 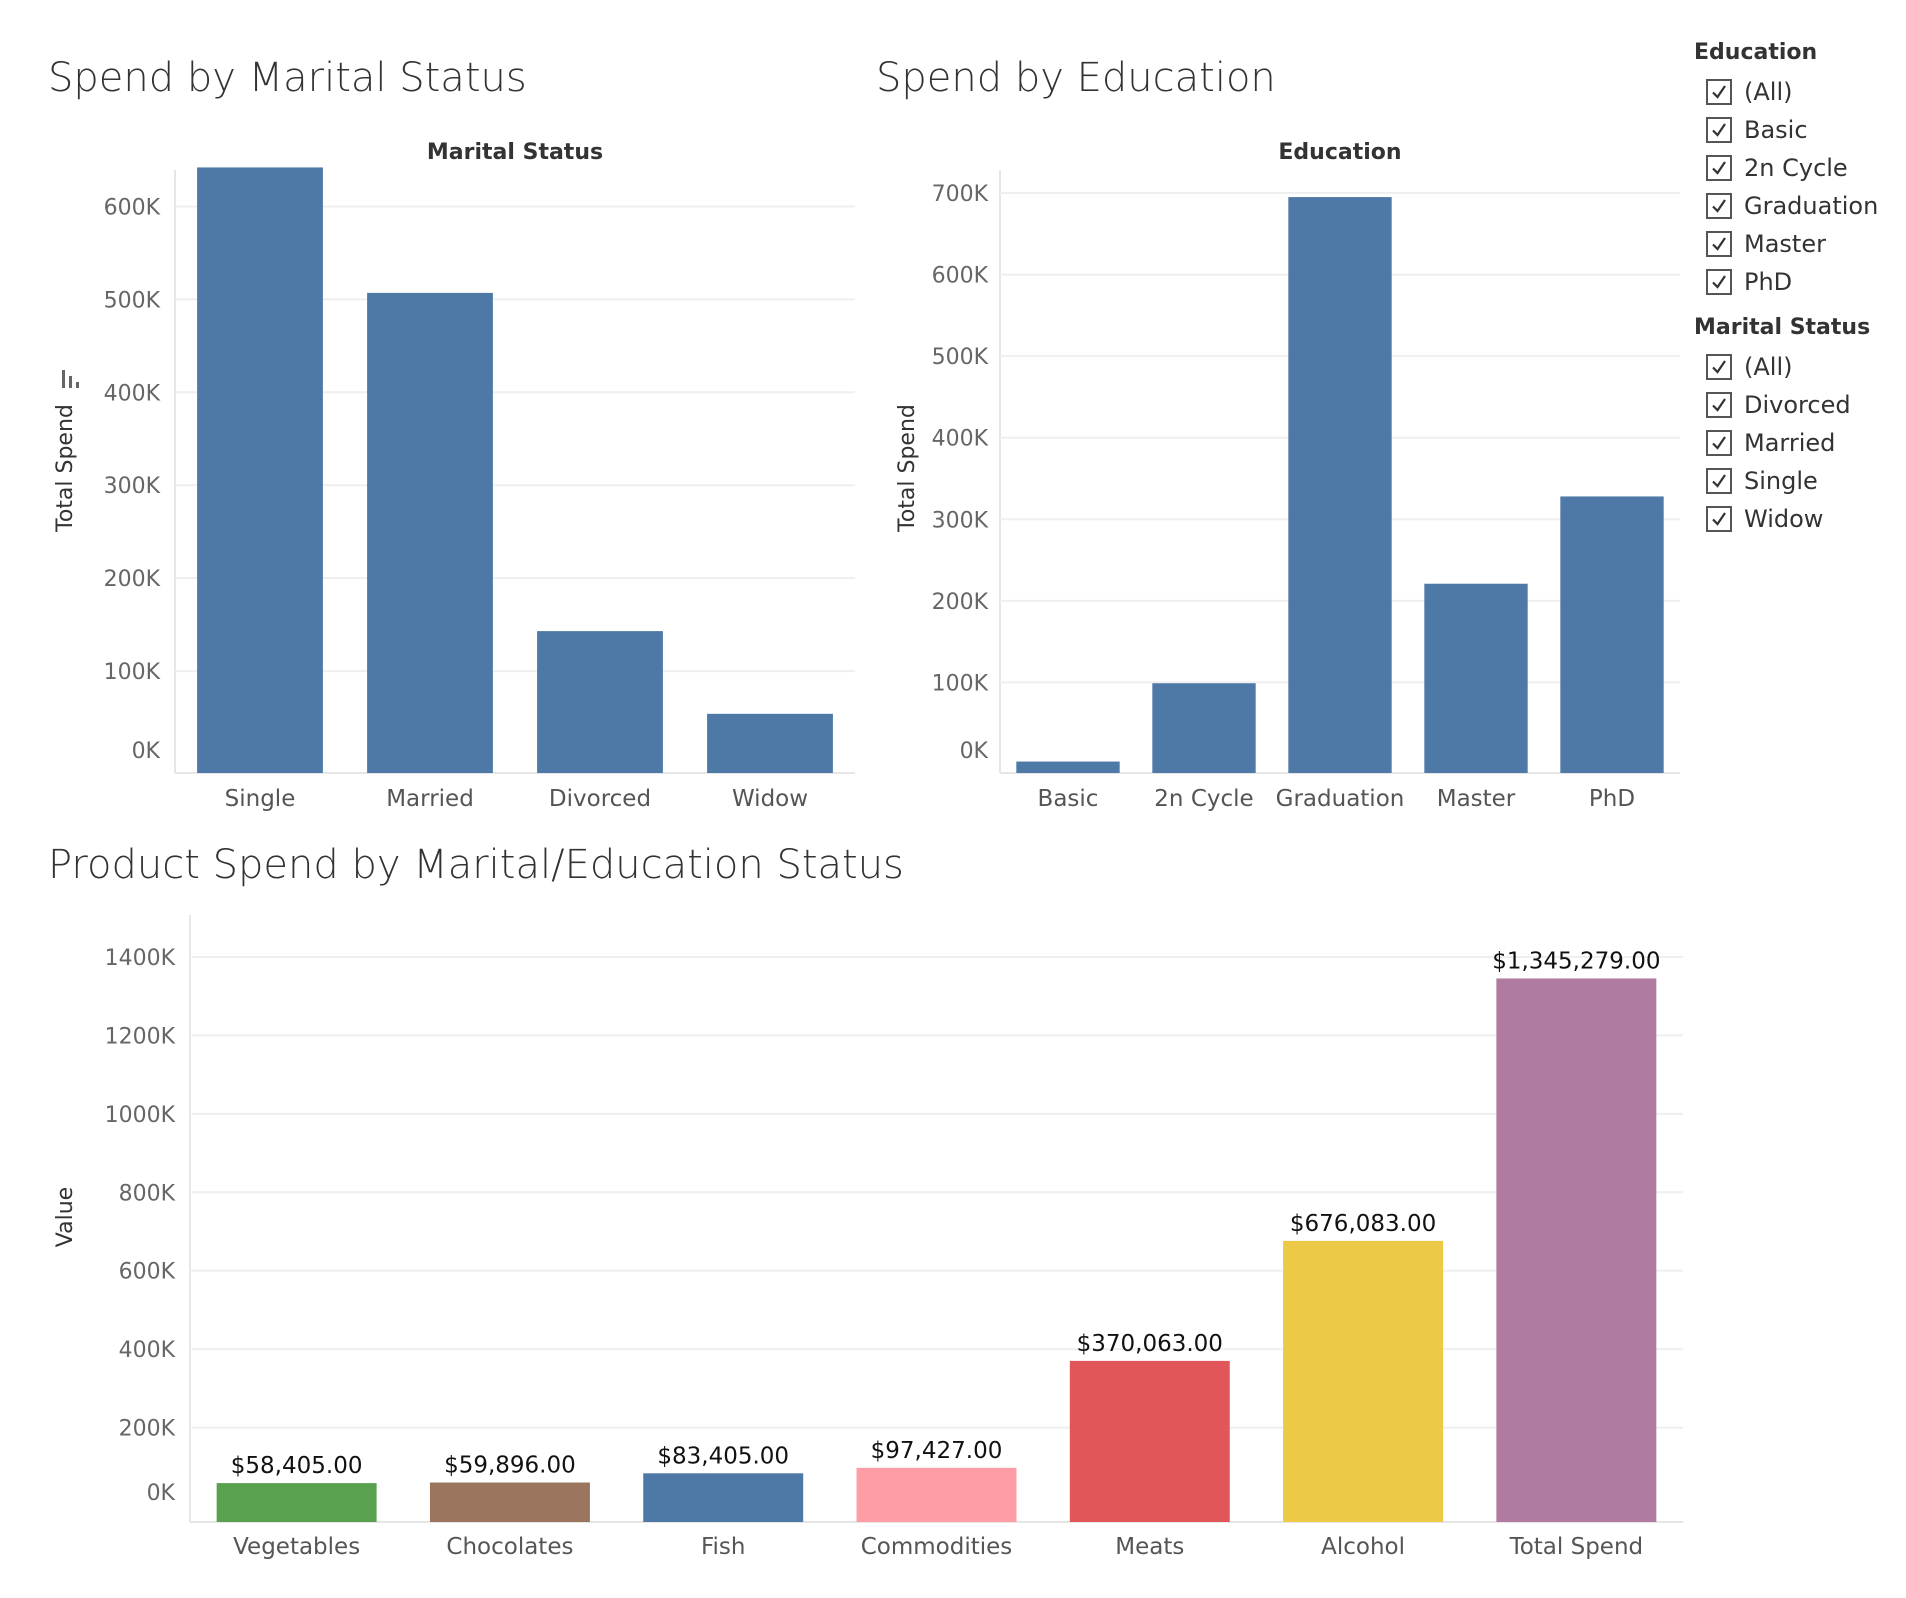 What do you see at coordinates (1150, 1344) in the screenshot?
I see `product-spend-bar-chart-data-label: $370,063.00` at bounding box center [1150, 1344].